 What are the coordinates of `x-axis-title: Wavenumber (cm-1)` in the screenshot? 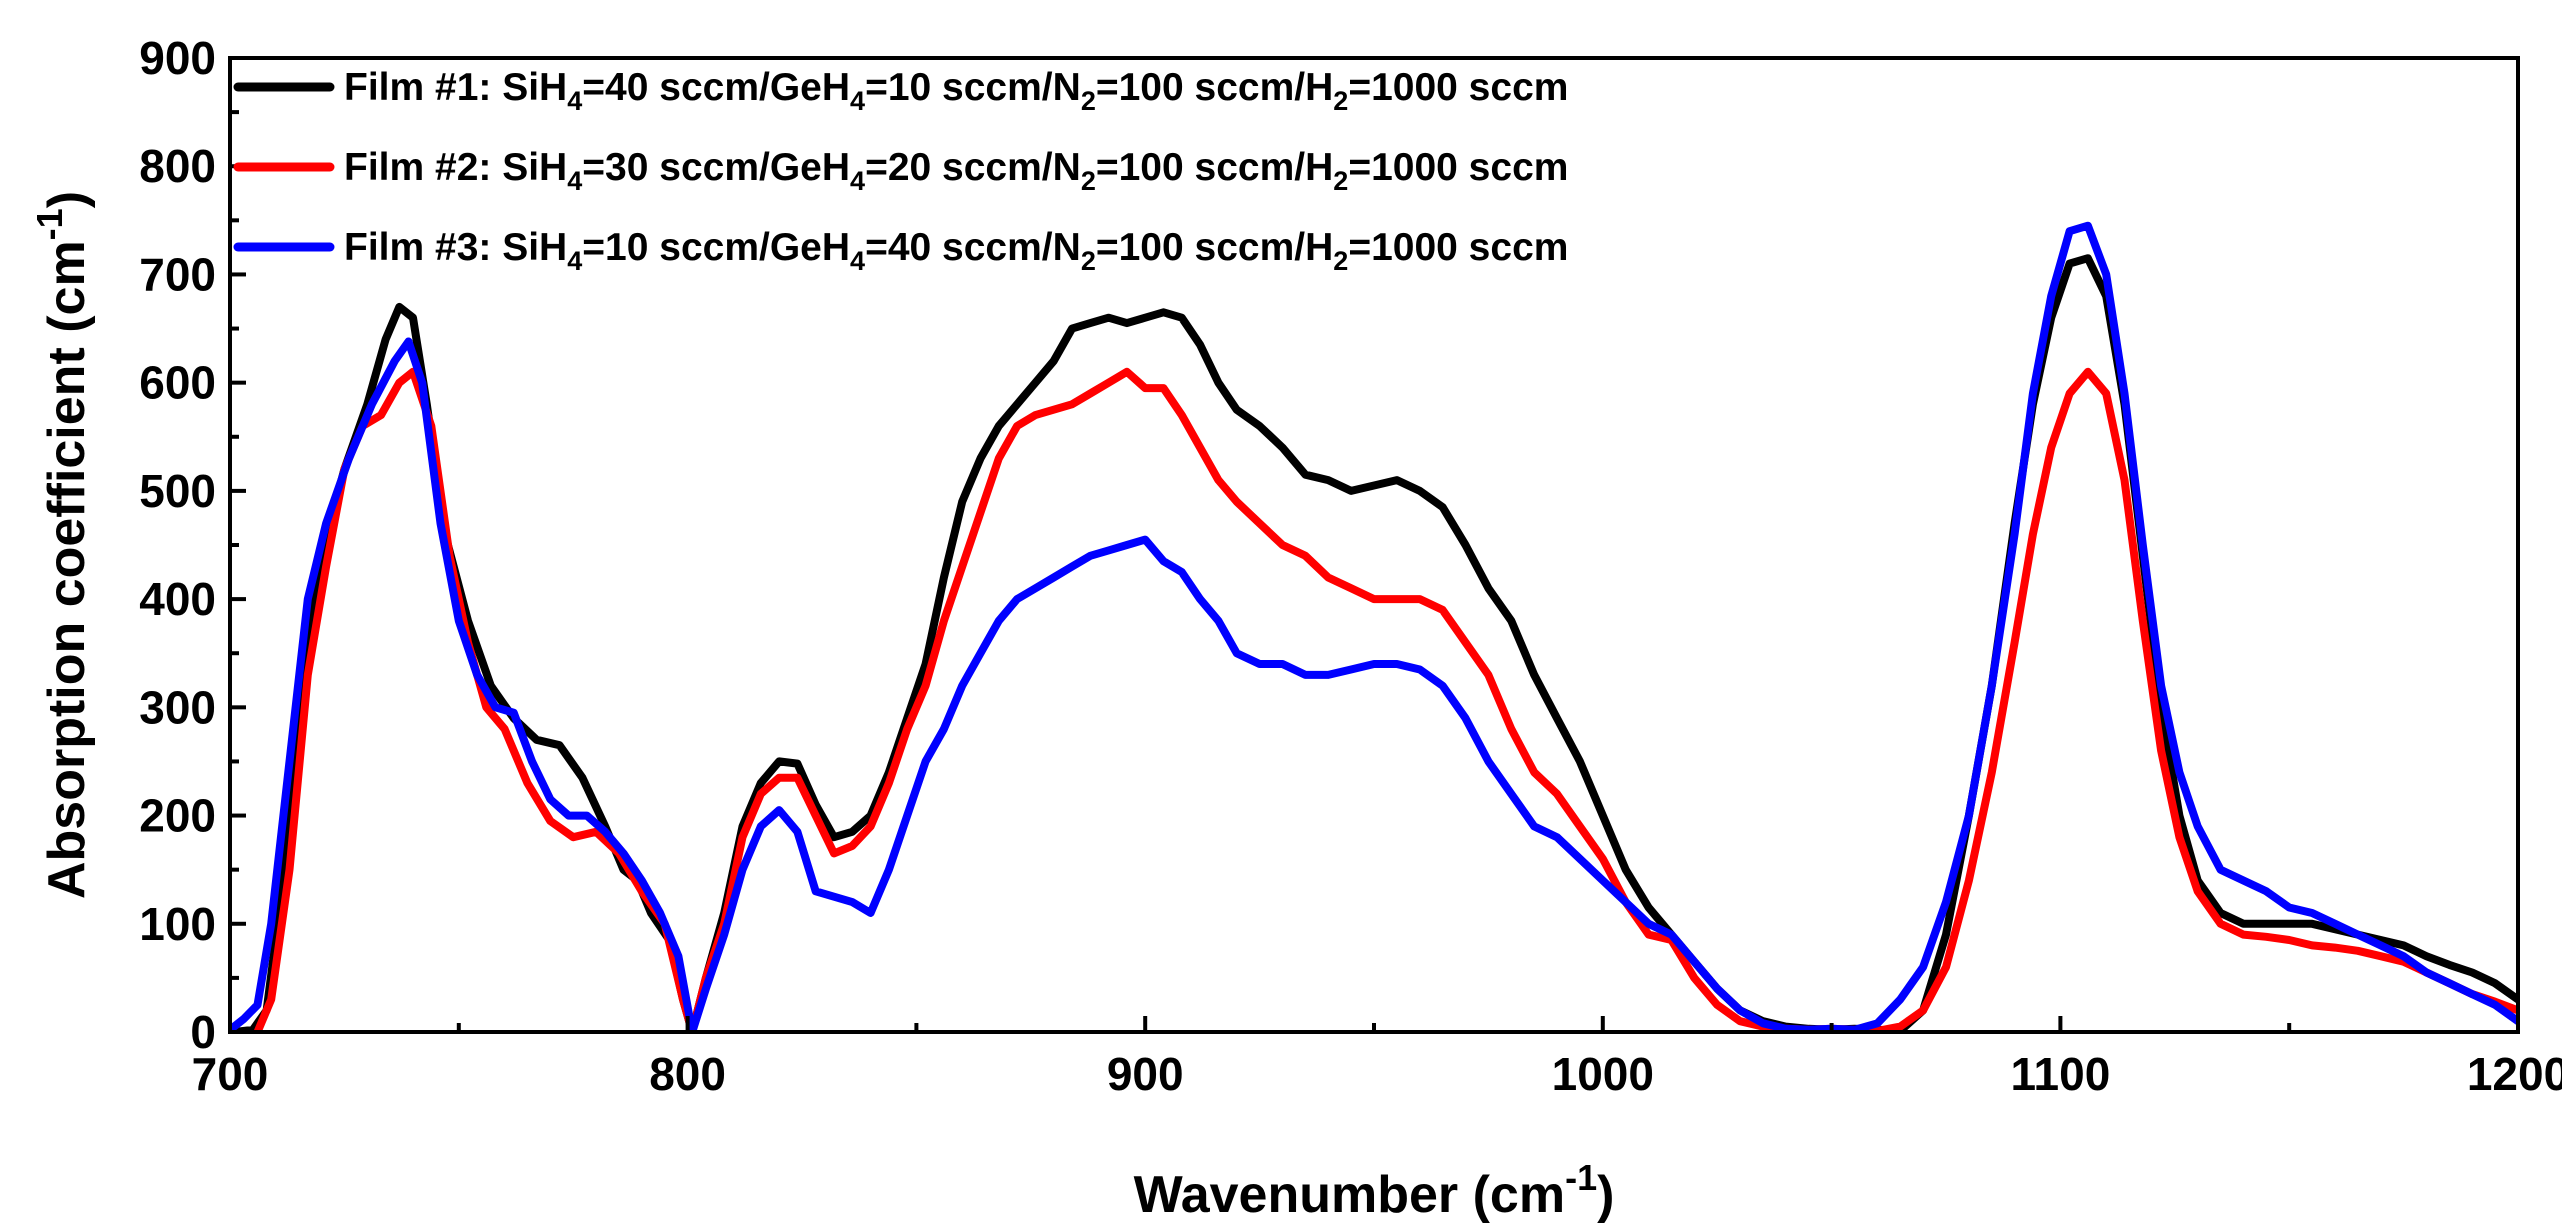 It's located at (1374, 1190).